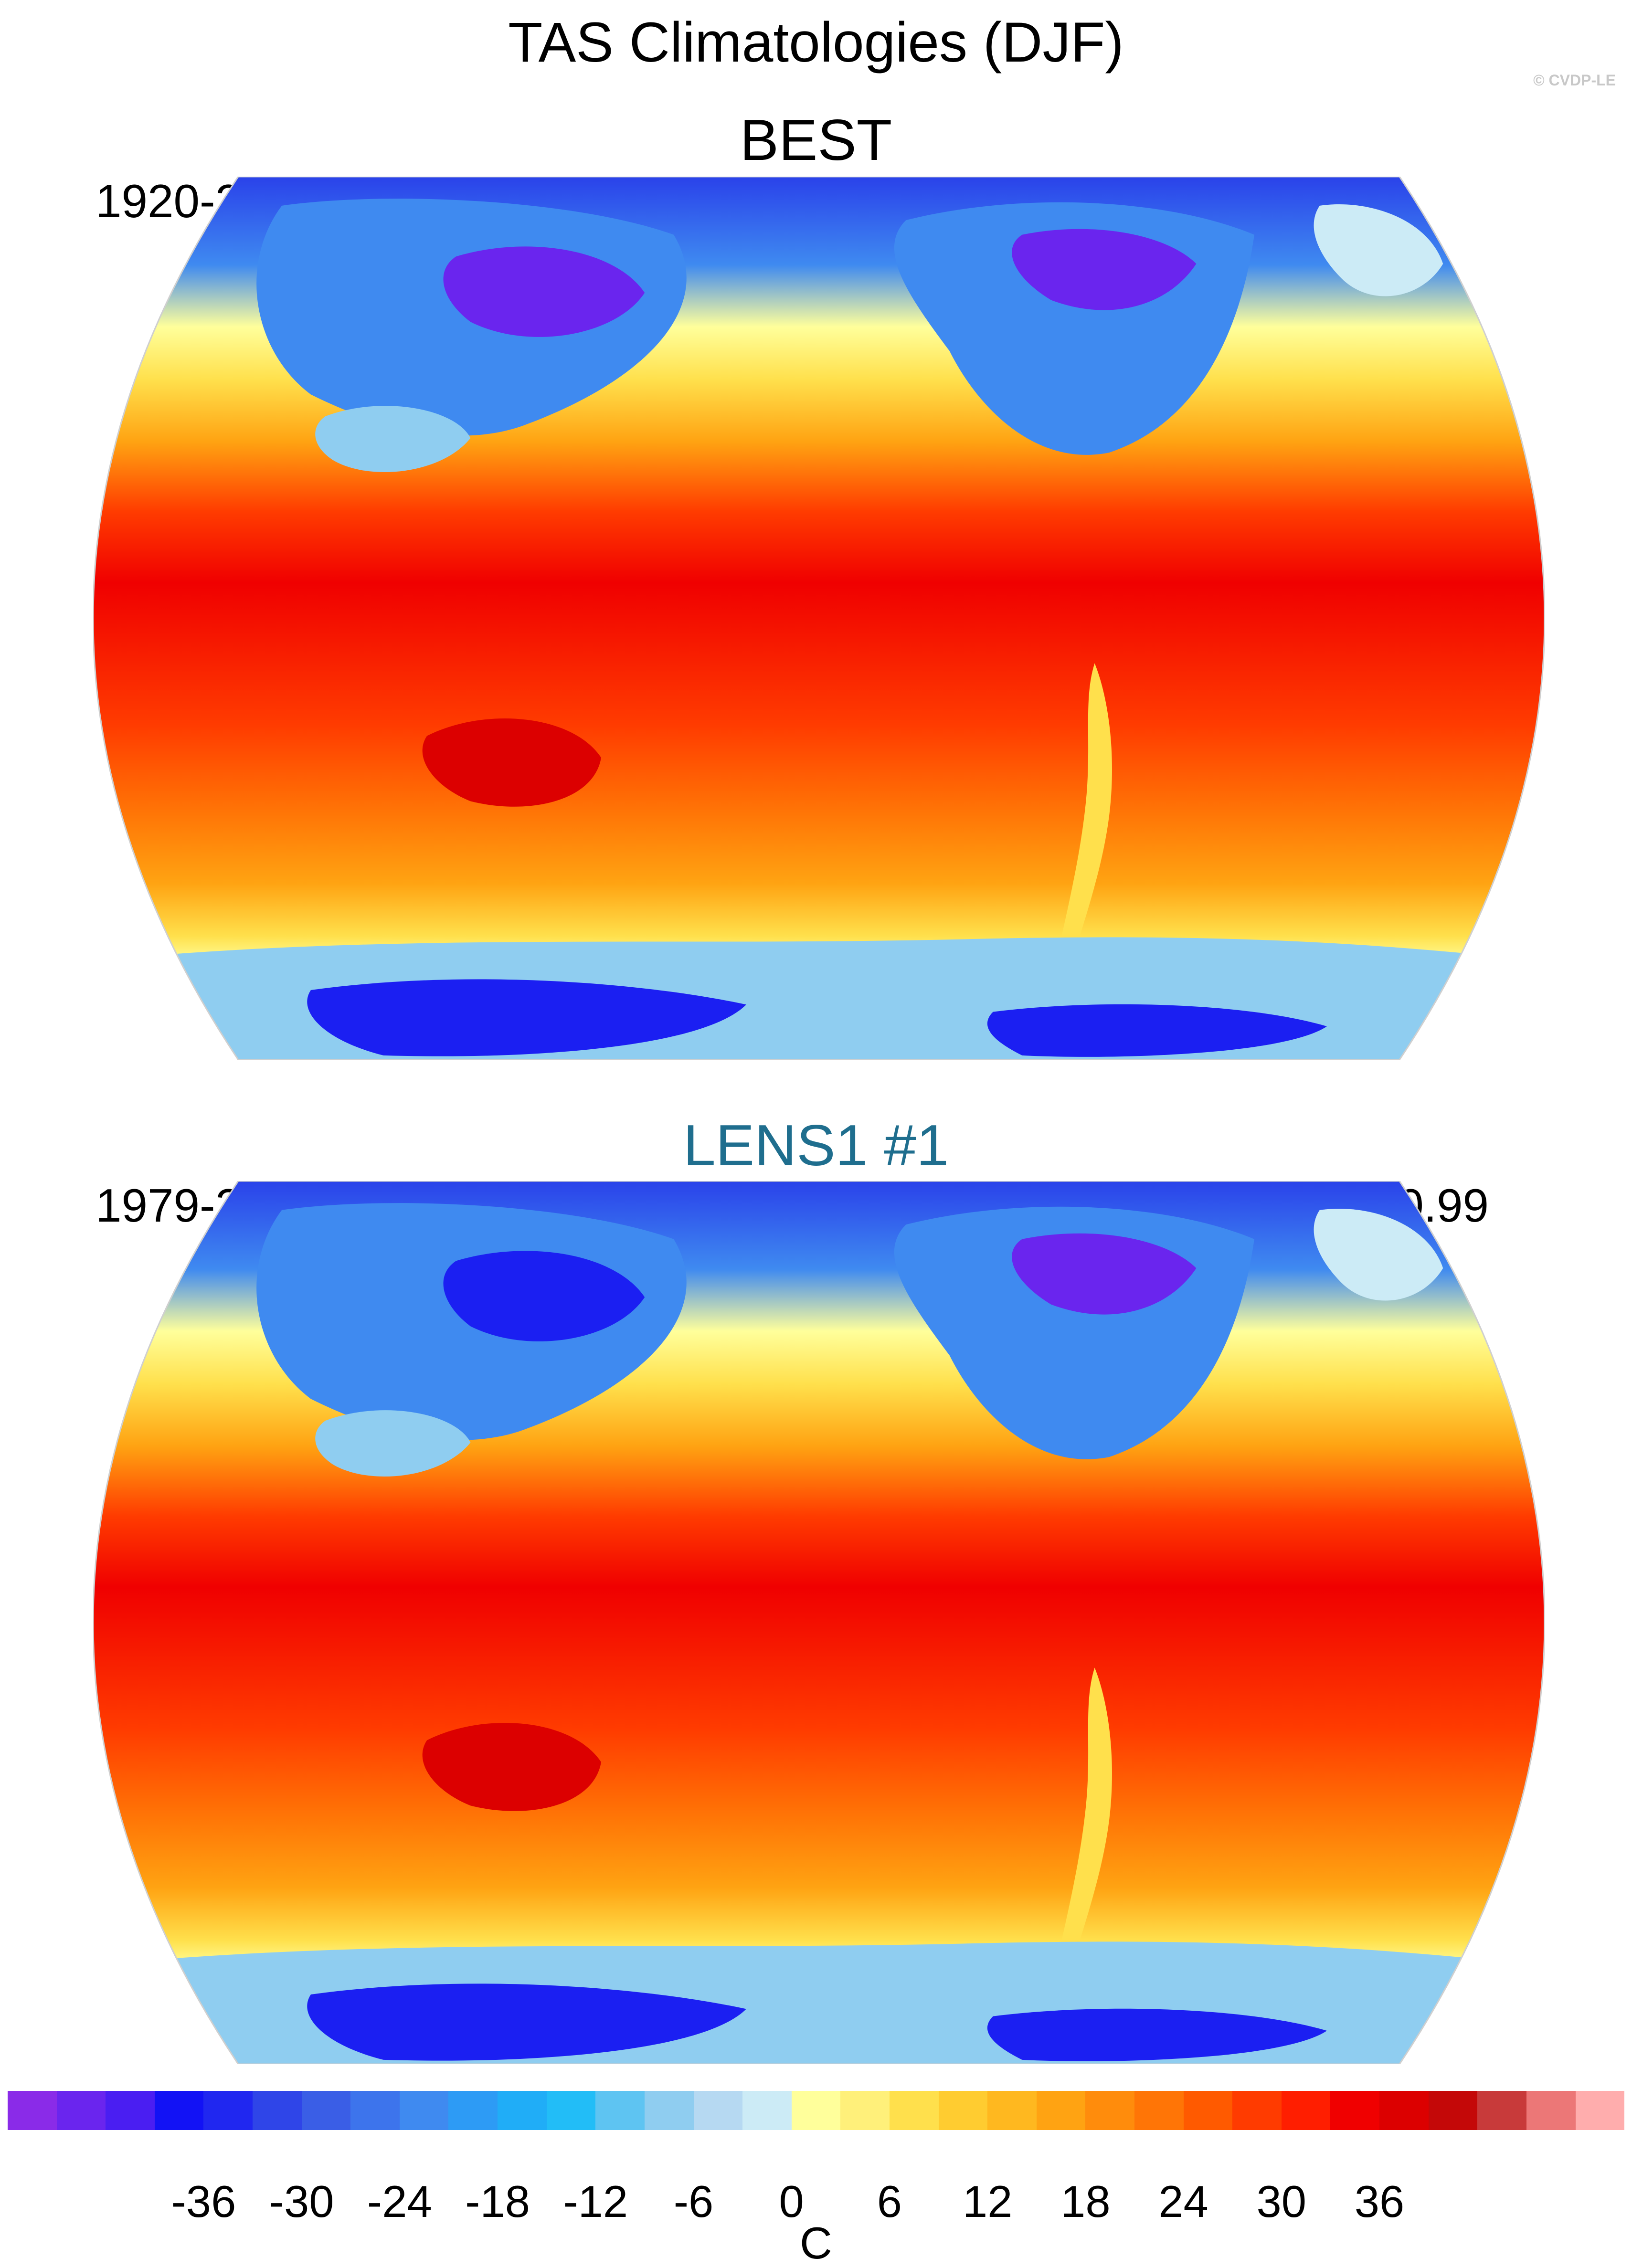 The height and width of the screenshot is (2268, 1632). Describe the element at coordinates (816, 2243) in the screenshot. I see `colorbar-unit: C` at that location.